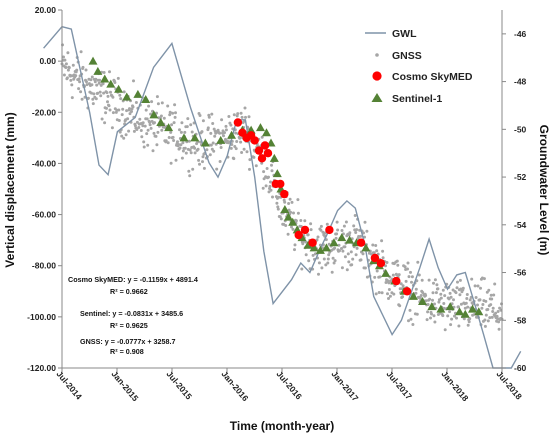  What do you see at coordinates (133, 279) in the screenshot?
I see `eq-cosmo: Cosmo SkyMED: y = -0.1159x + 4891.4` at bounding box center [133, 279].